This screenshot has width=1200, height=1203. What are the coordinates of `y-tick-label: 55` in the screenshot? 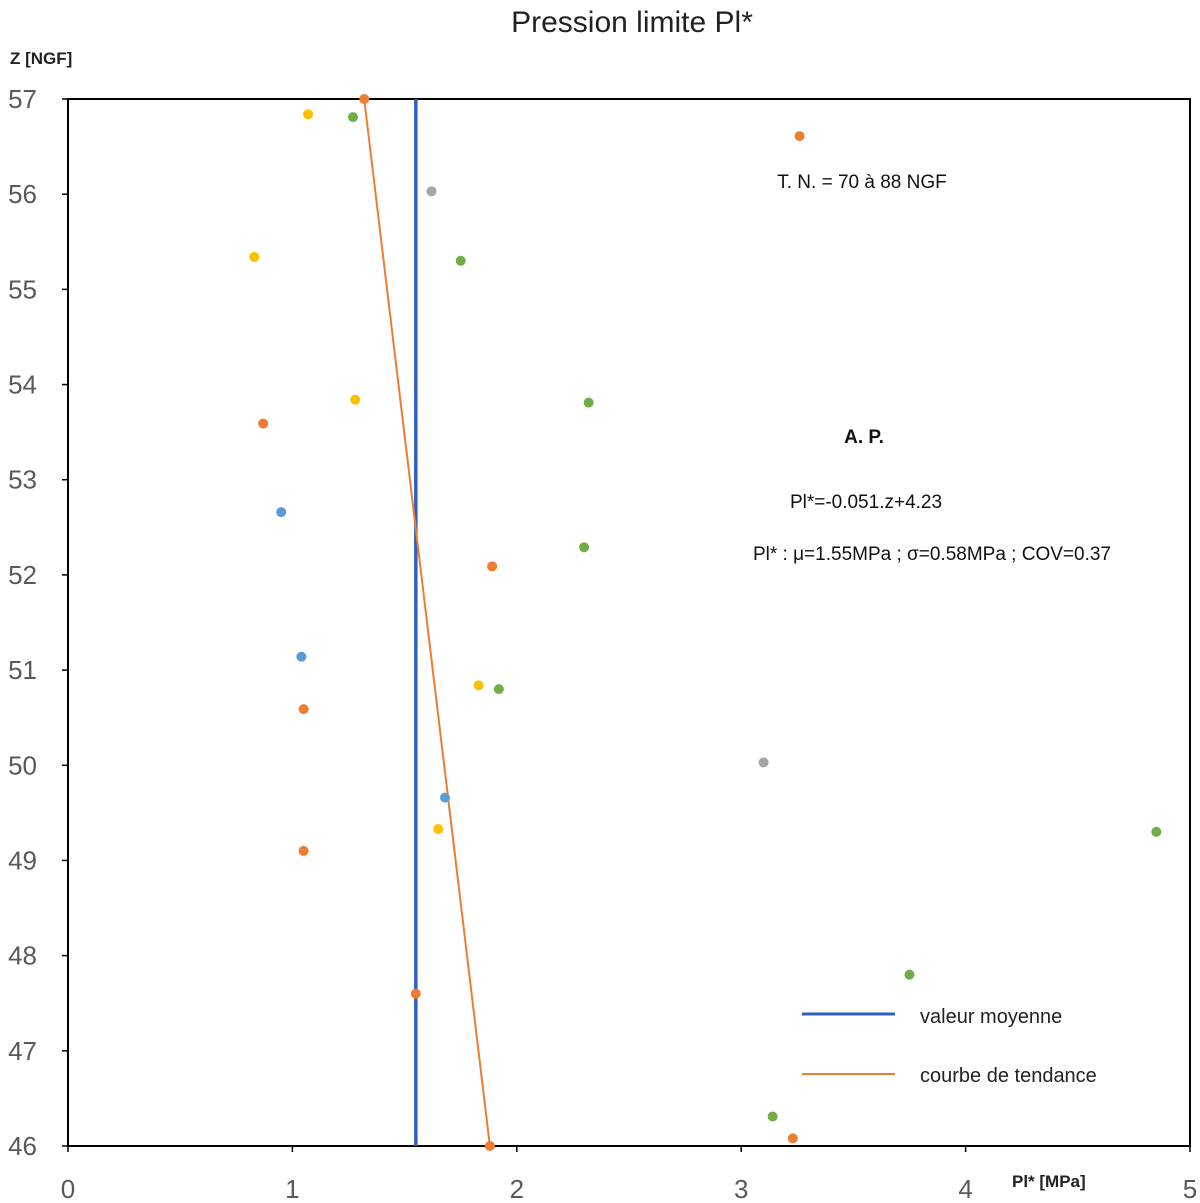 It's located at (22, 289).